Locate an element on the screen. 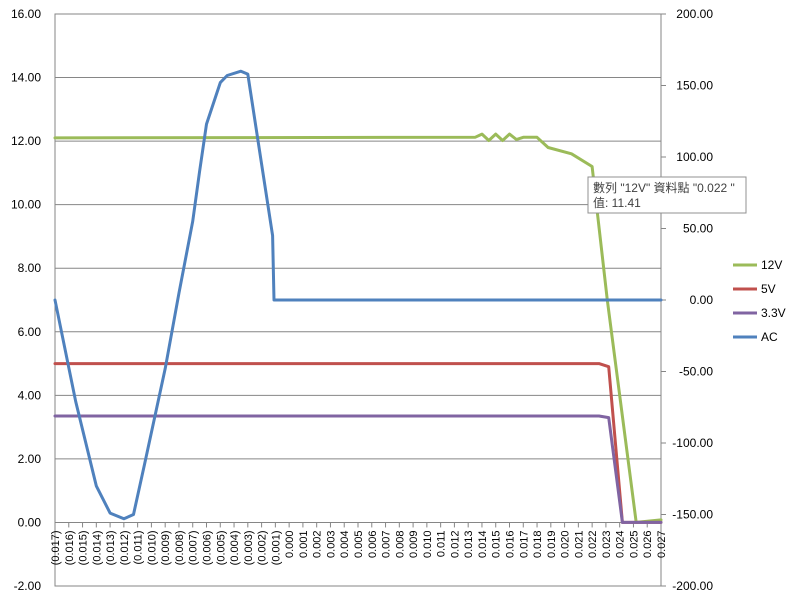 This screenshot has width=800, height=605. legend-label: 12V is located at coordinates (771, 265).